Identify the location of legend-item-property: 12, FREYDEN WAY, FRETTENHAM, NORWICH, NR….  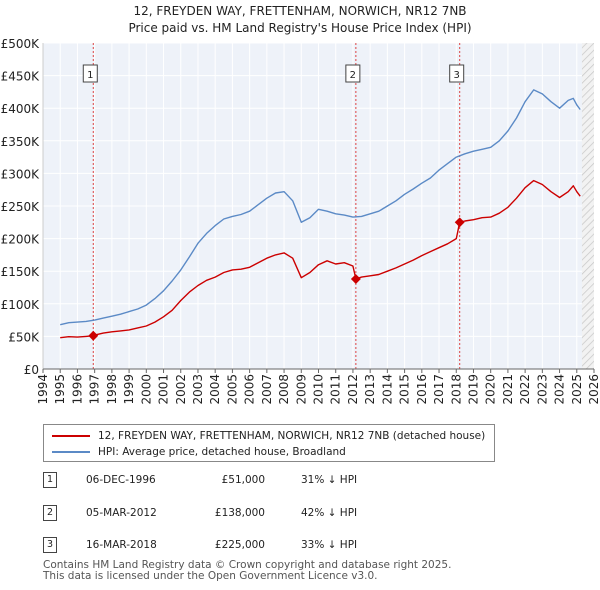
(268, 436).